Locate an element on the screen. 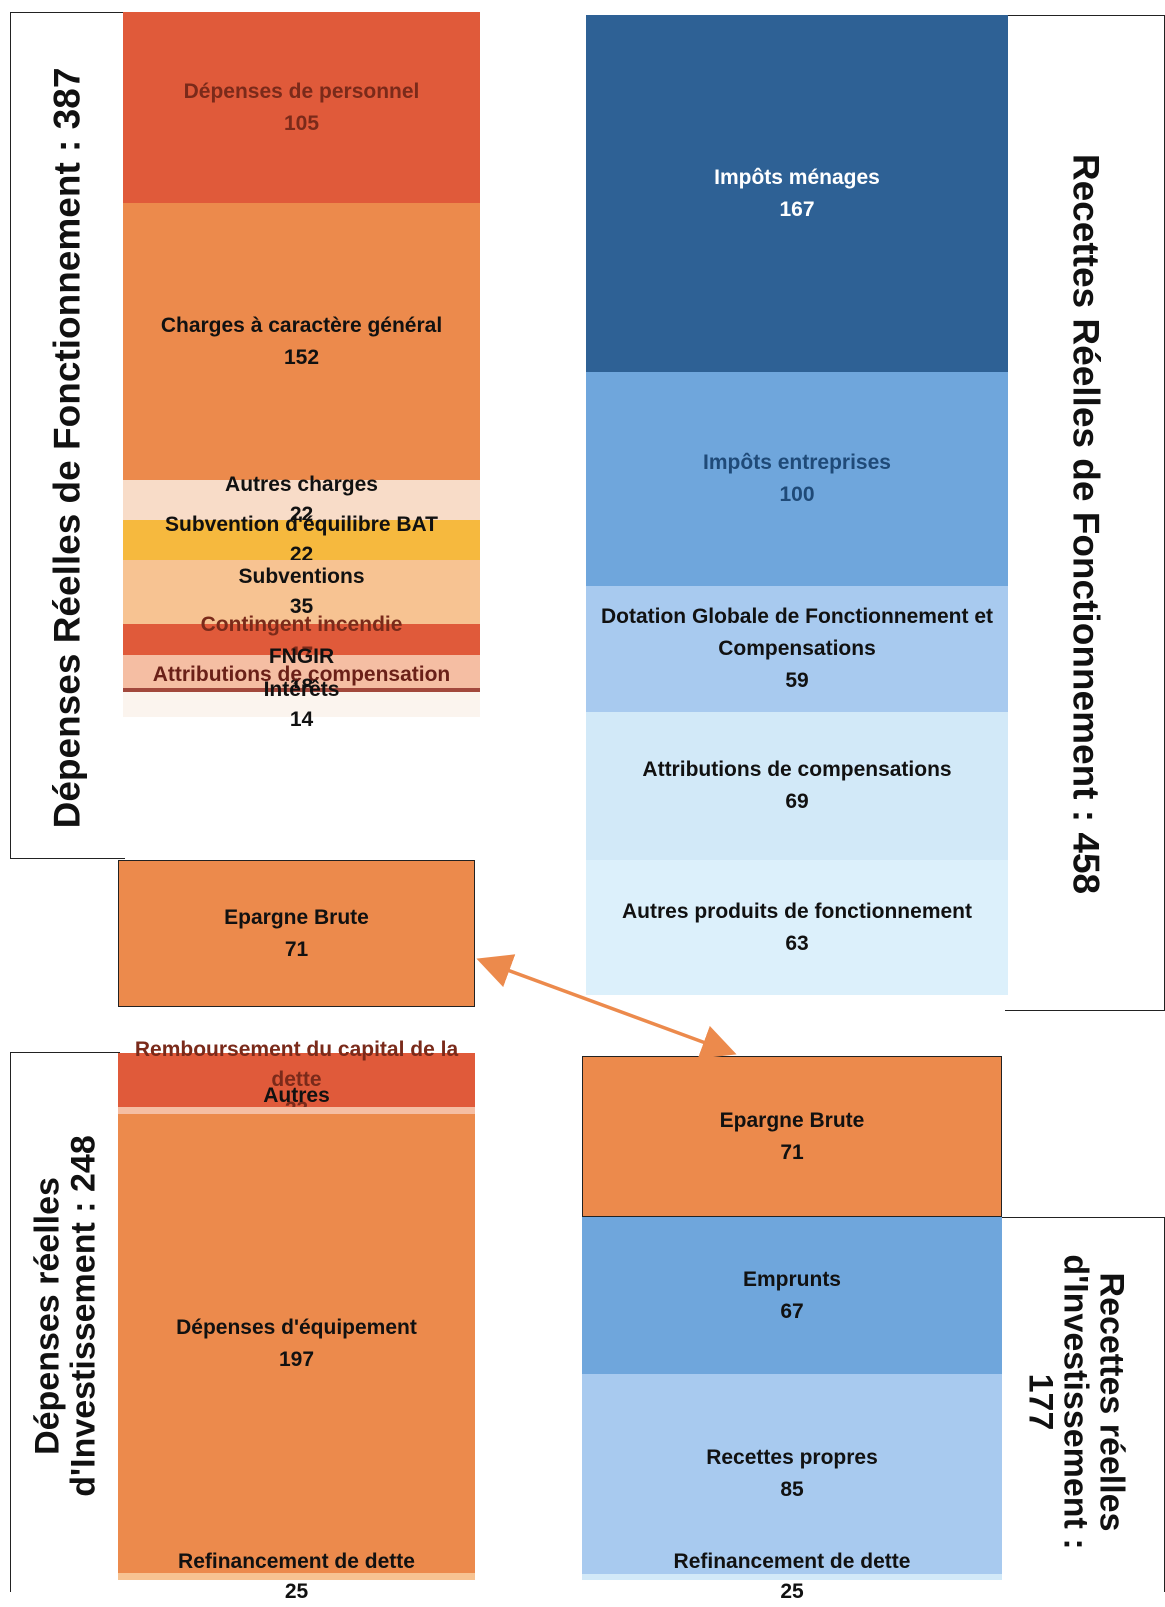 Image resolution: width=1165 pixels, height=1607 pixels. drf-block-value: 35 is located at coordinates (301, 606).